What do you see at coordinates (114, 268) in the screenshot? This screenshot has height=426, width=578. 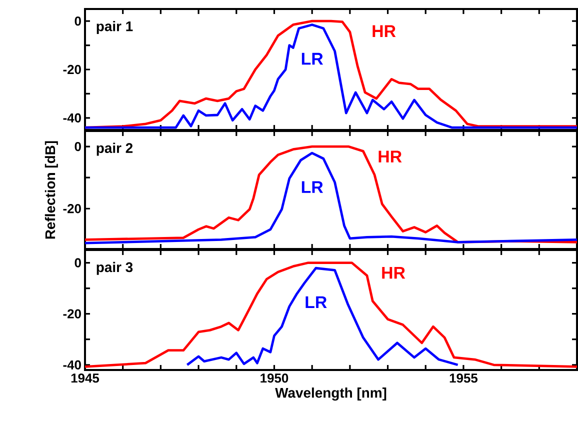 I see `text: pair 3` at bounding box center [114, 268].